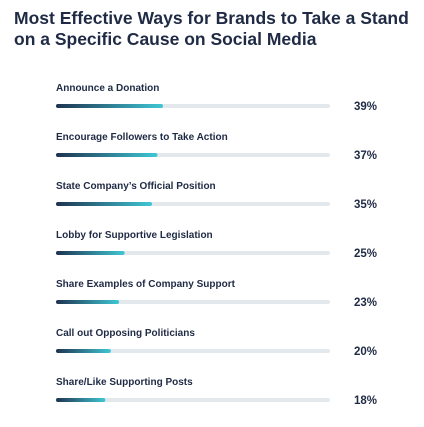 The height and width of the screenshot is (427, 424). What do you see at coordinates (365, 303) in the screenshot?
I see `value-label: 23%` at bounding box center [365, 303].